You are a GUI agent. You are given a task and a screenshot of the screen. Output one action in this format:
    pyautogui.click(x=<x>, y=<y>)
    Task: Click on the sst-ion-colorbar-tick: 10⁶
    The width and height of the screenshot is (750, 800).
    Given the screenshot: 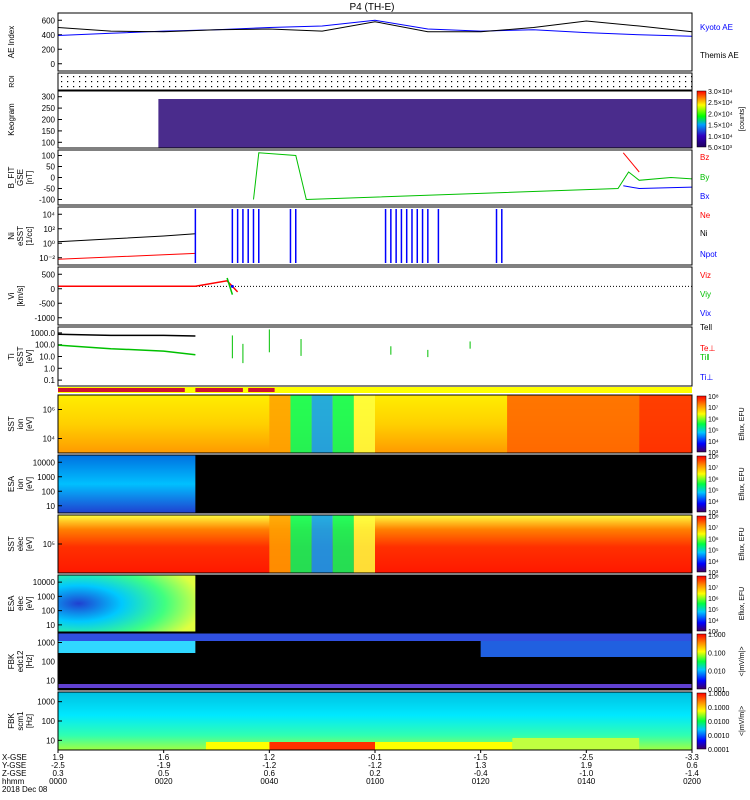 What is the action you would take?
    pyautogui.click(x=713, y=419)
    